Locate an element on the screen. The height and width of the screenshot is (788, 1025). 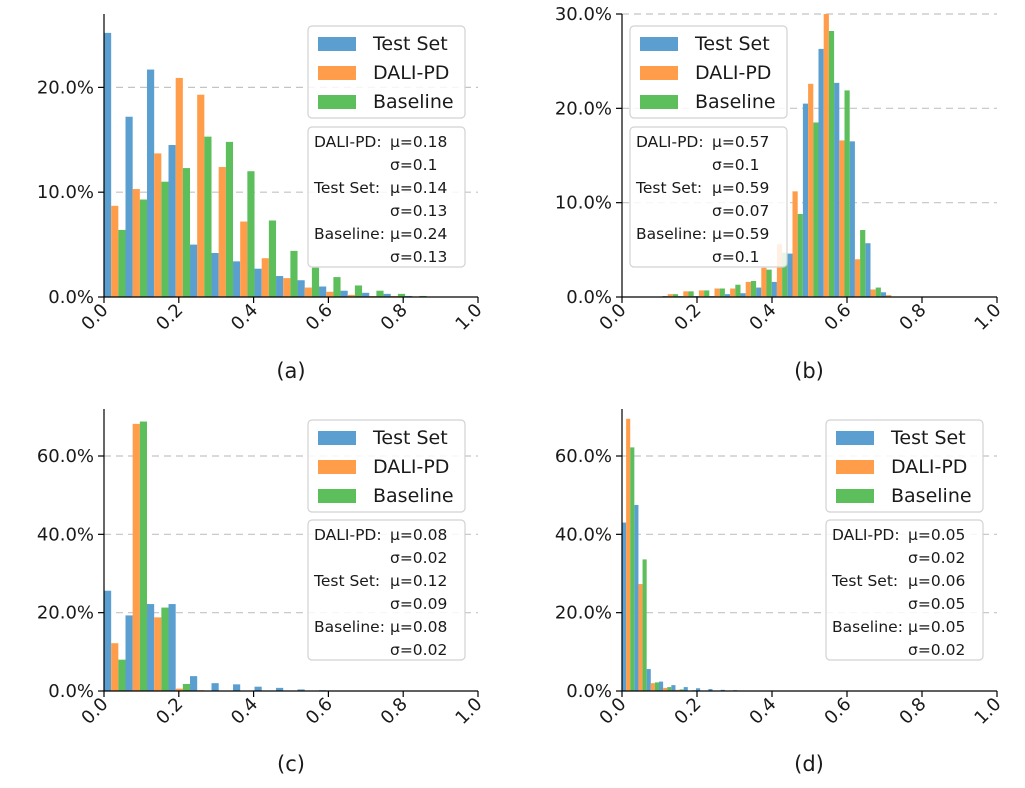
stats-sigma: σ=0.09 is located at coordinates (418, 604).